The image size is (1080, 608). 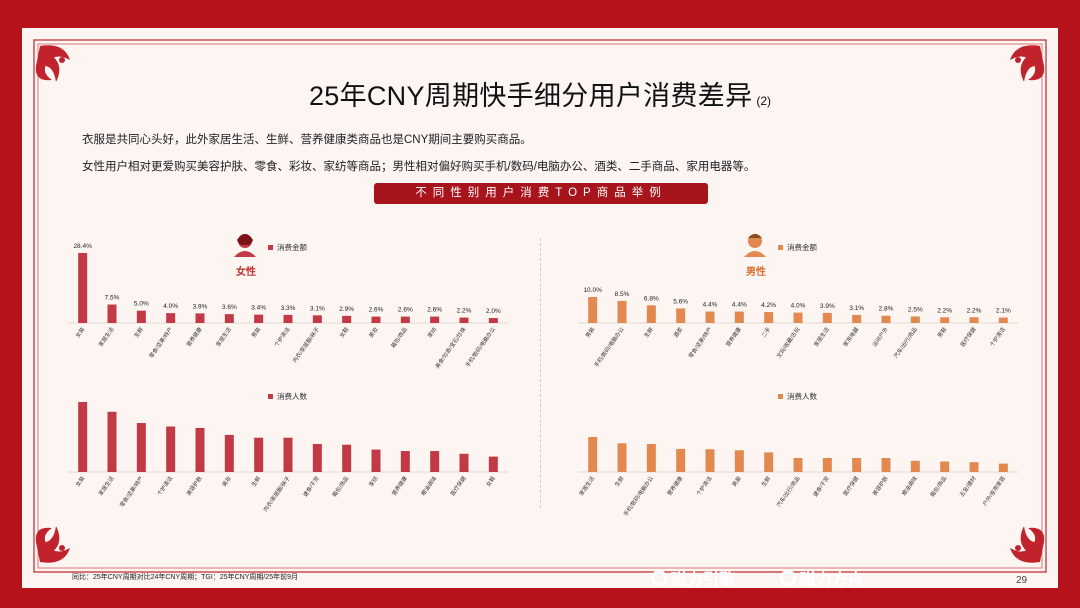 I want to click on male-count-category-label: 粮油调味, so click(x=909, y=485).